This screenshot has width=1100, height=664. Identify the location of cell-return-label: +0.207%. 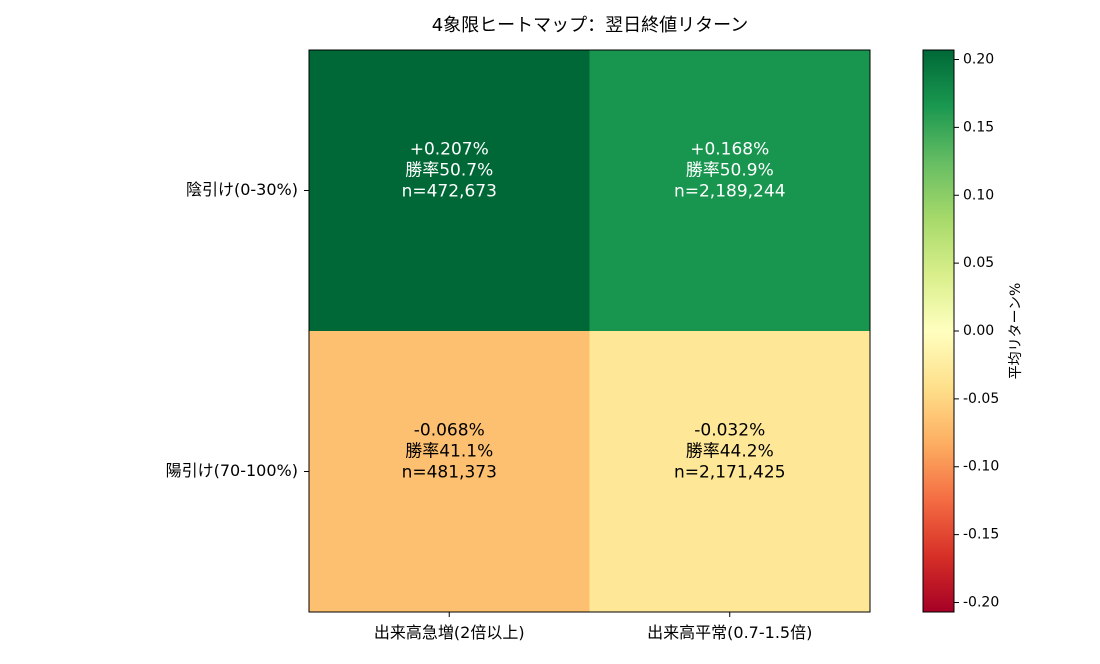
(449, 150).